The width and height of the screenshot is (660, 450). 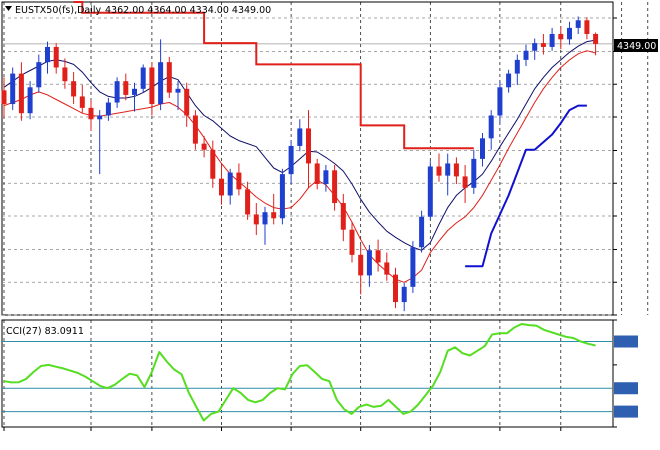 I want to click on dropdown-triangle-icon, so click(x=8, y=8).